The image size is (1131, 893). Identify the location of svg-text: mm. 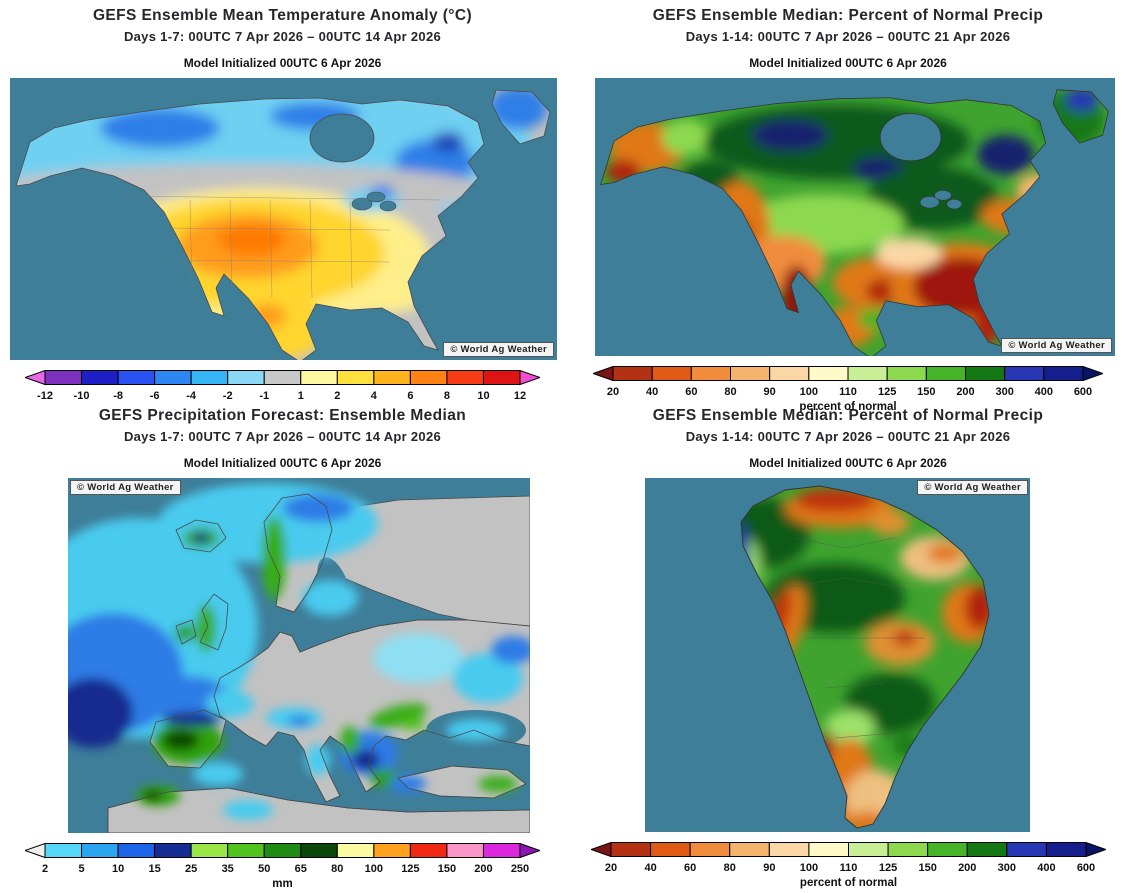
(282, 884).